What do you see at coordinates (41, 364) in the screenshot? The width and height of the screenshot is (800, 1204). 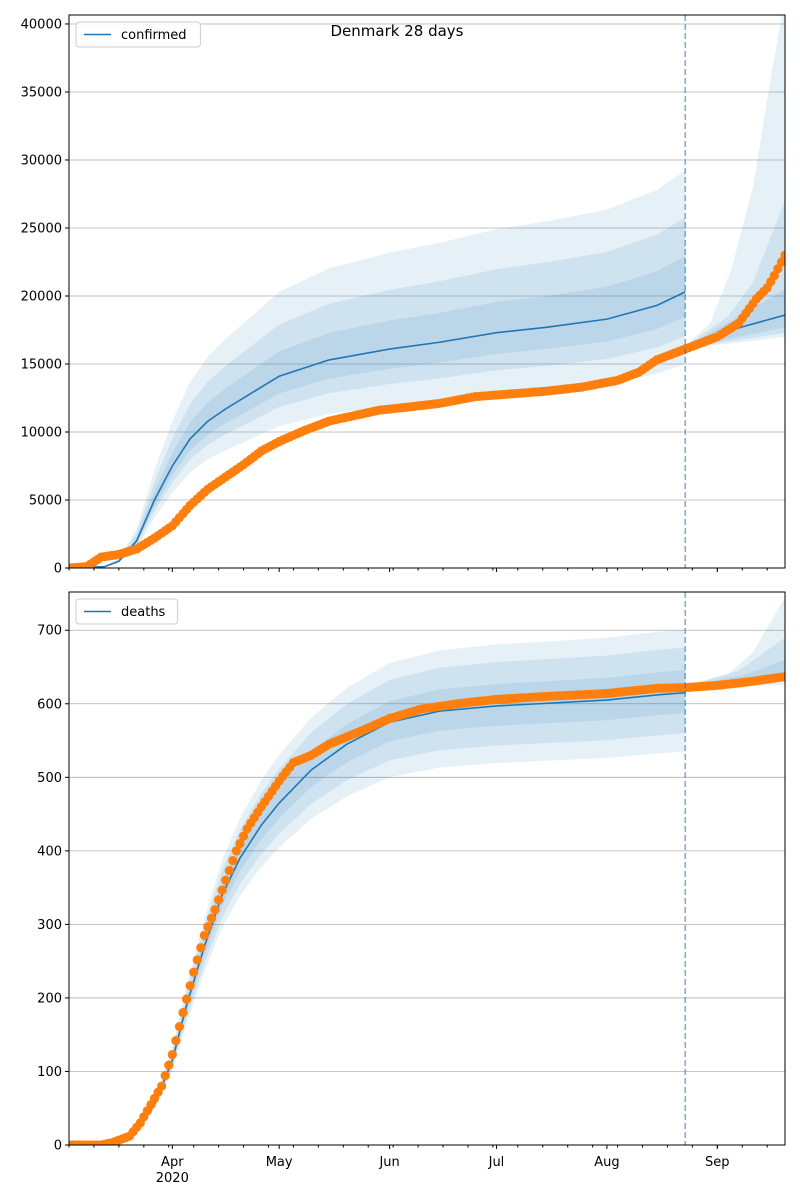 I see `y-tick-label: 15000` at bounding box center [41, 364].